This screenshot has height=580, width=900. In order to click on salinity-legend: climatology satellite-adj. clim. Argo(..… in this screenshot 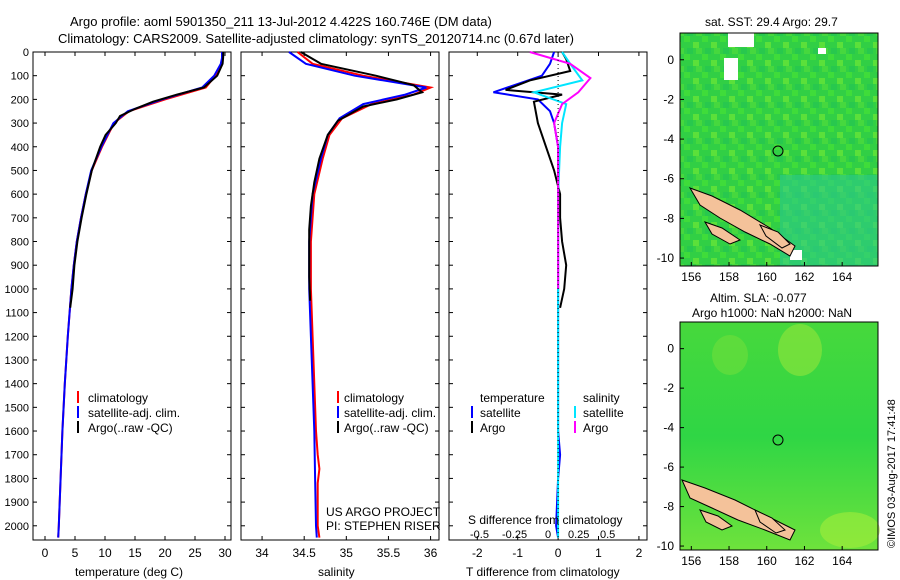, I will do `click(386, 413)`.